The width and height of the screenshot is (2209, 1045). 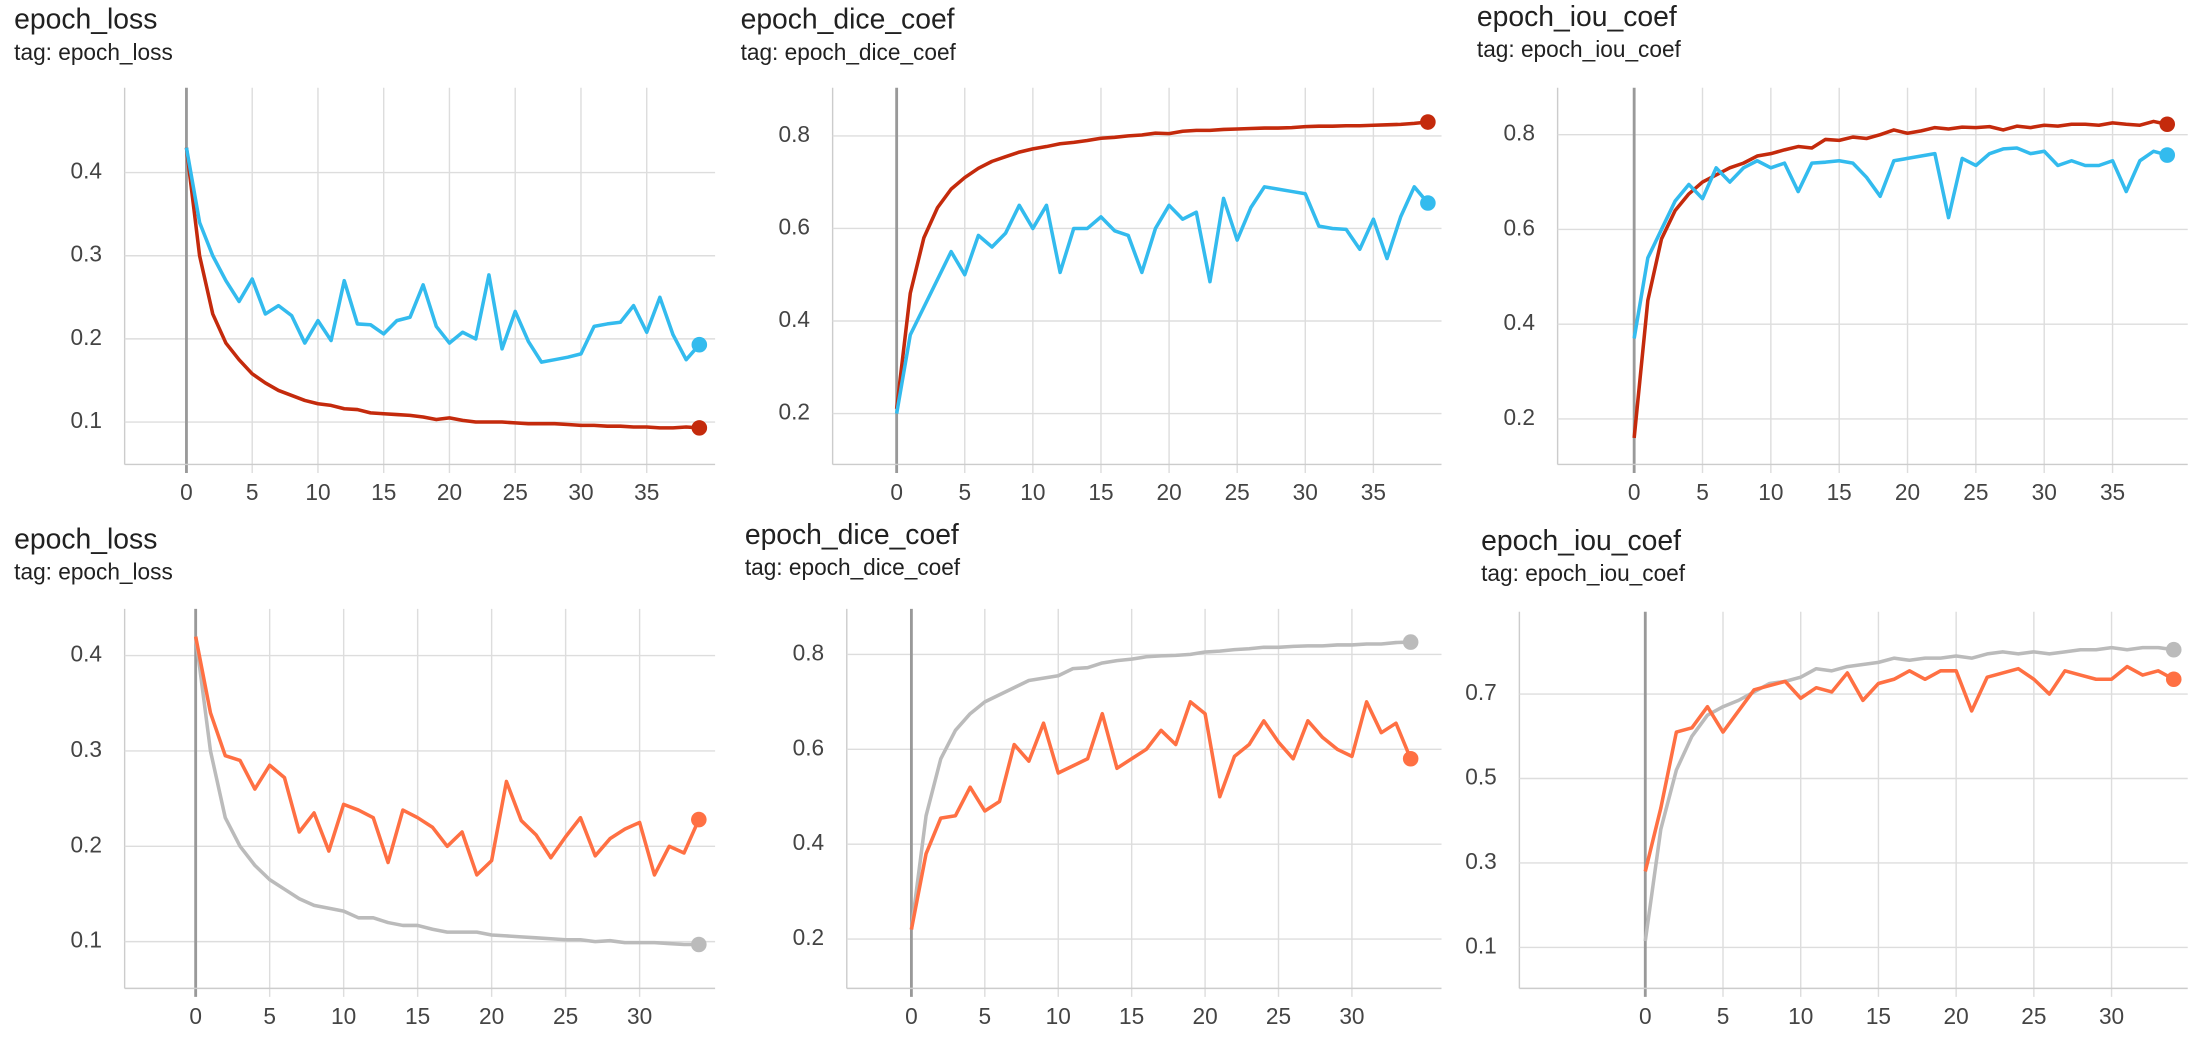 What do you see at coordinates (1480, 692) in the screenshot?
I see `y-tick-label: 0.7` at bounding box center [1480, 692].